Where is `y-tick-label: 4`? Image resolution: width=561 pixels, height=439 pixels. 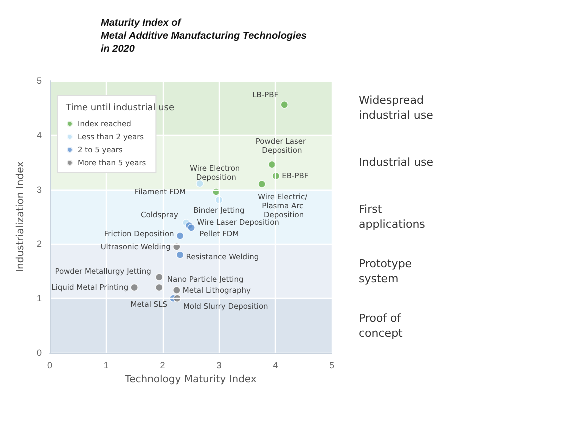 y-tick-label: 4 is located at coordinates (39, 135).